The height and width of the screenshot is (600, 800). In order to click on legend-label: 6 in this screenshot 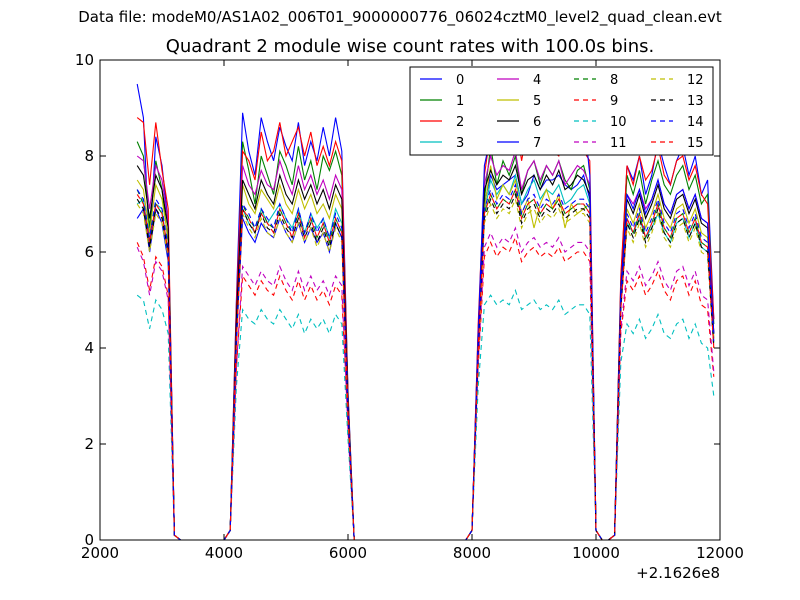, I will do `click(537, 122)`.